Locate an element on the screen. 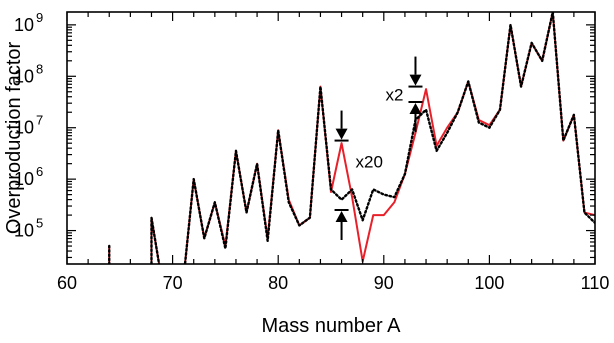  y-tick-exponent: 6 is located at coordinates (39, 171).